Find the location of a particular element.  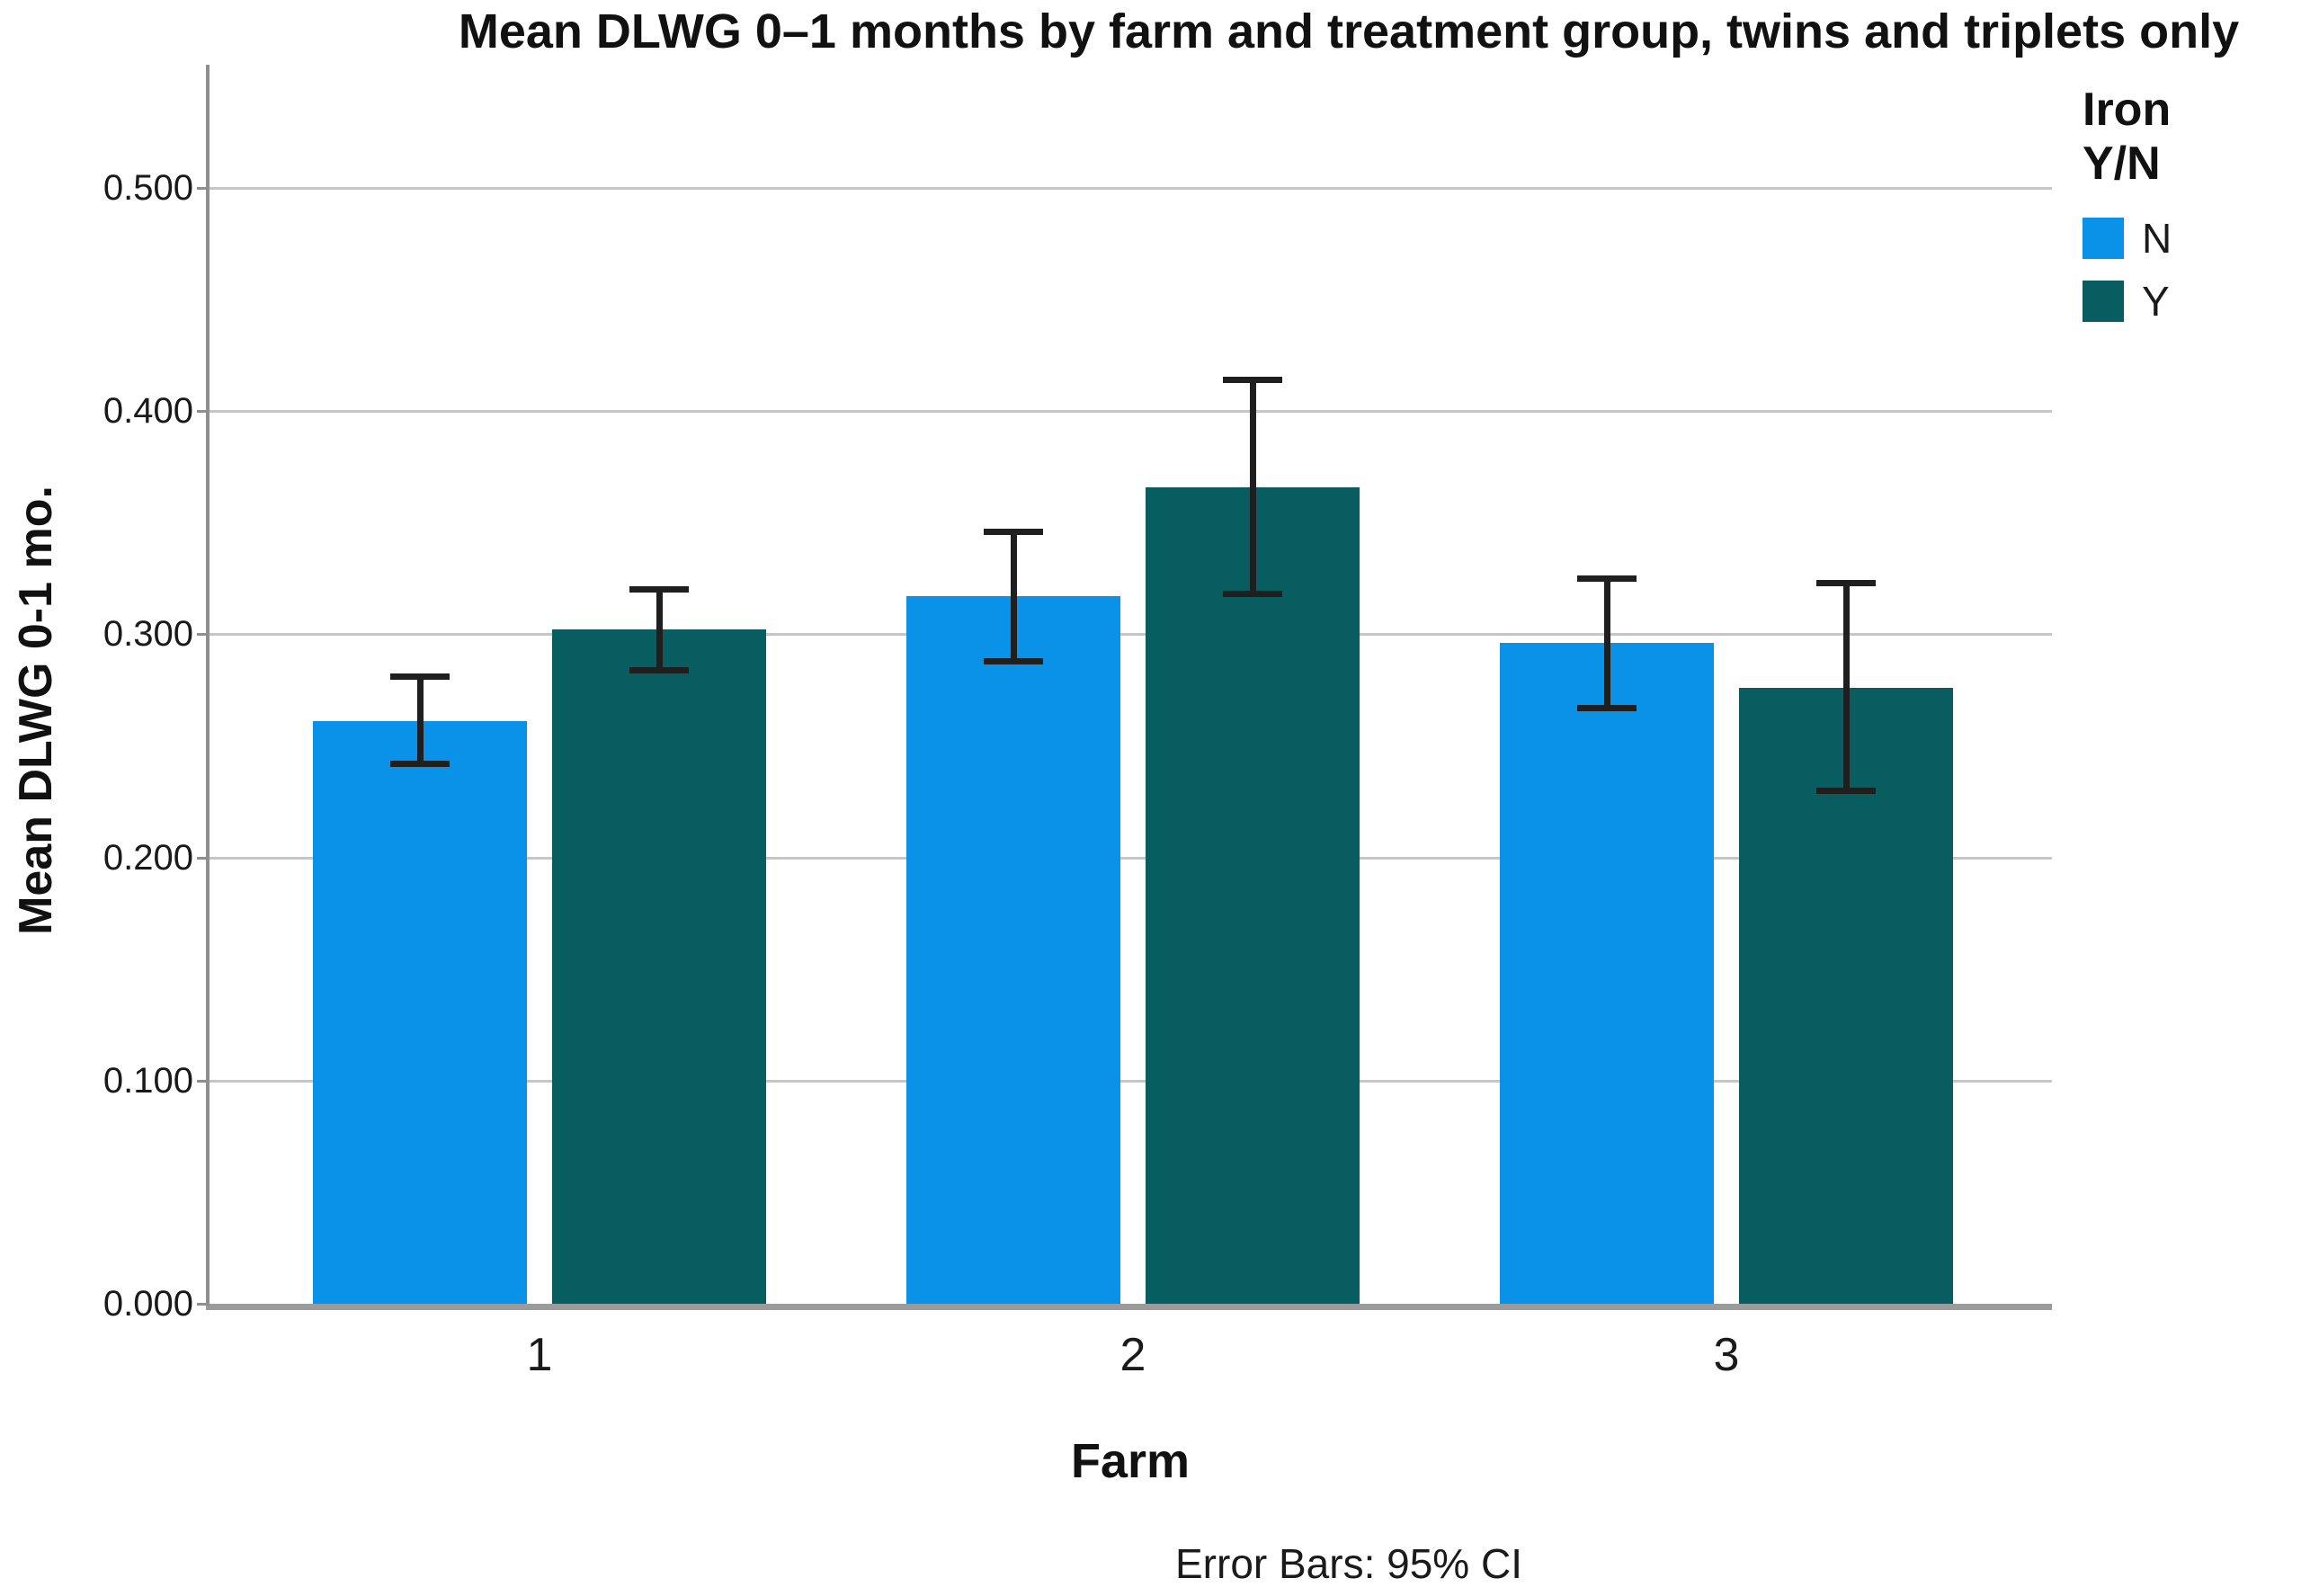

bar-farm-2-n is located at coordinates (1013, 950).